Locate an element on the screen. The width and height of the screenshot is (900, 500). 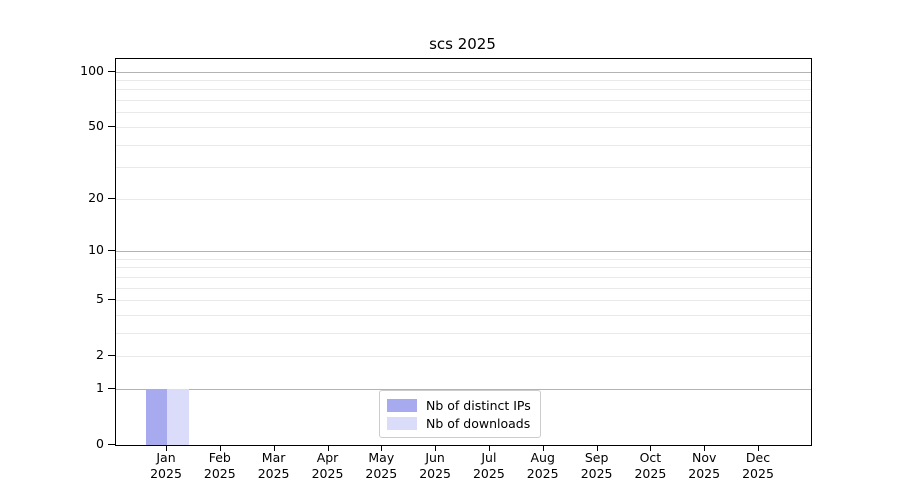
x-tick-label: Aug 2025 is located at coordinates (543, 465).